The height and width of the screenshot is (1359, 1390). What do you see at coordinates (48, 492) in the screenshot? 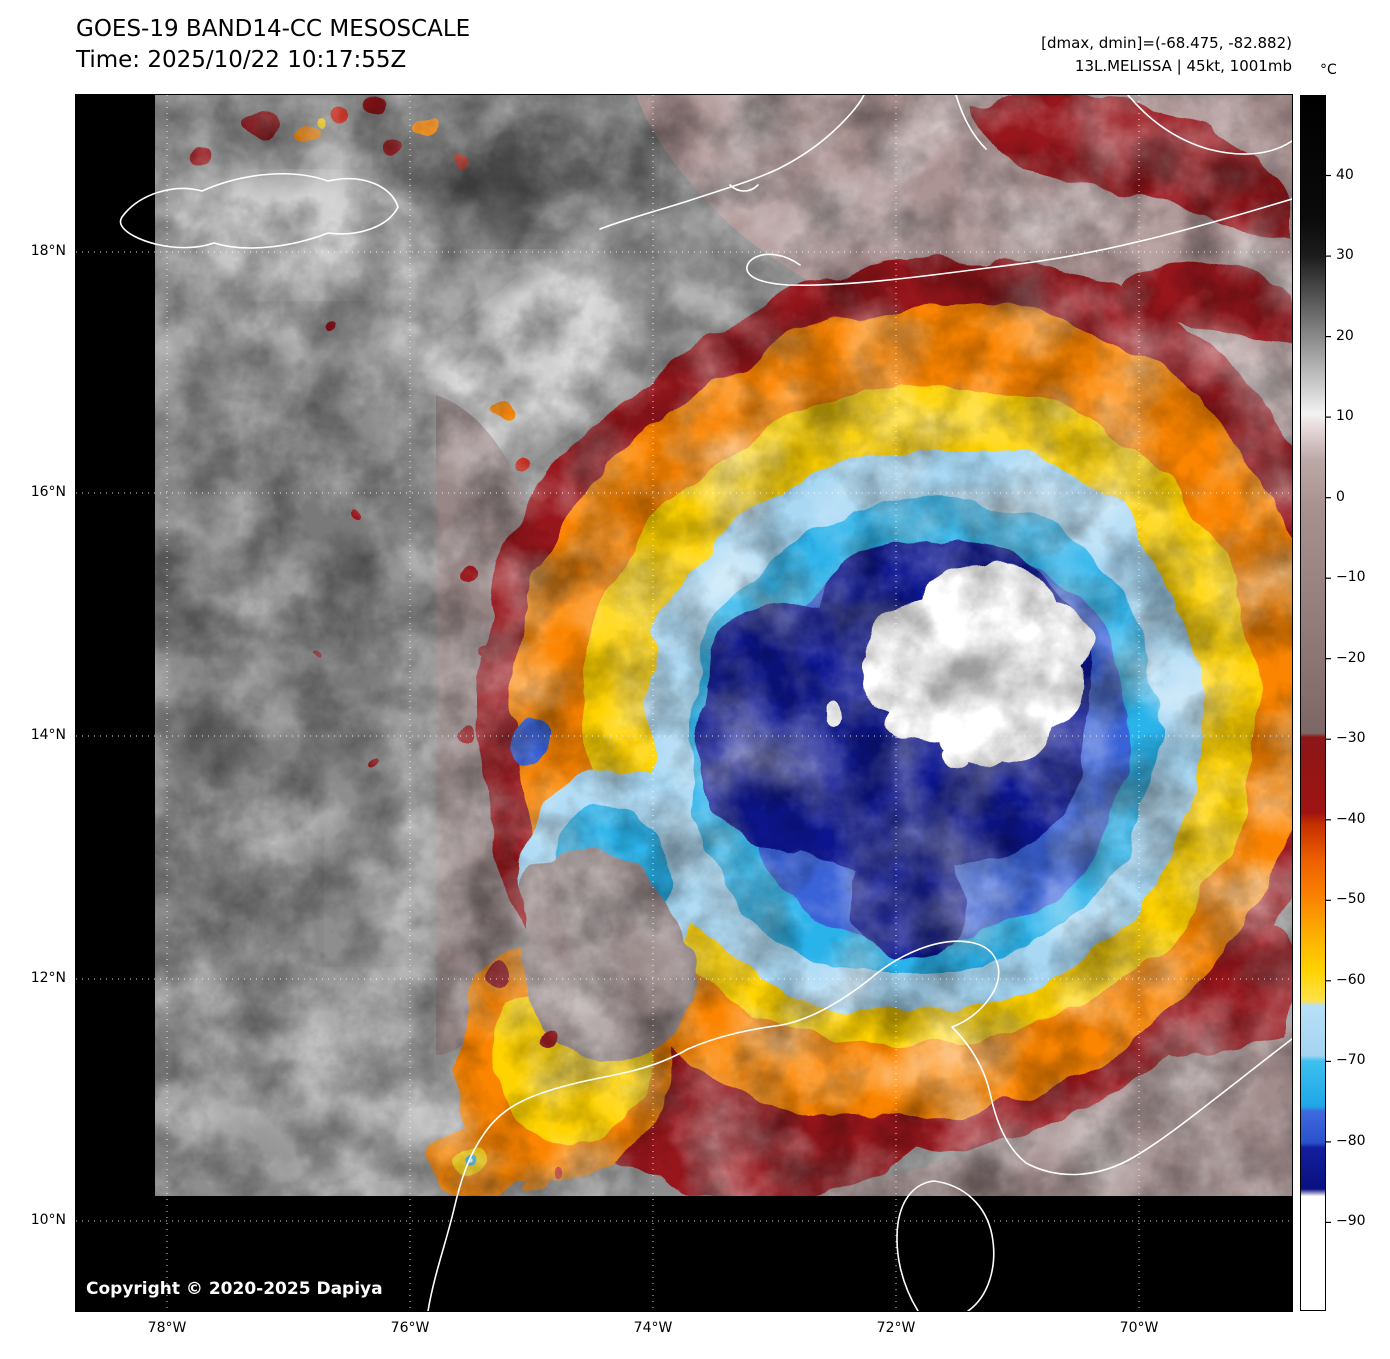
I see `lat-tick-label: 16°N` at bounding box center [48, 492].